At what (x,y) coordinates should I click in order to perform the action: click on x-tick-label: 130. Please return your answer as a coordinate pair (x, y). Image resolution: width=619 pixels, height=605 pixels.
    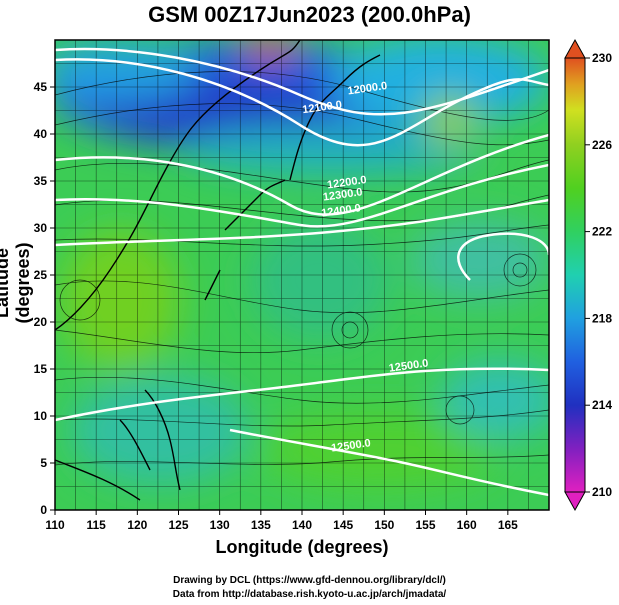
    Looking at the image, I should click on (220, 525).